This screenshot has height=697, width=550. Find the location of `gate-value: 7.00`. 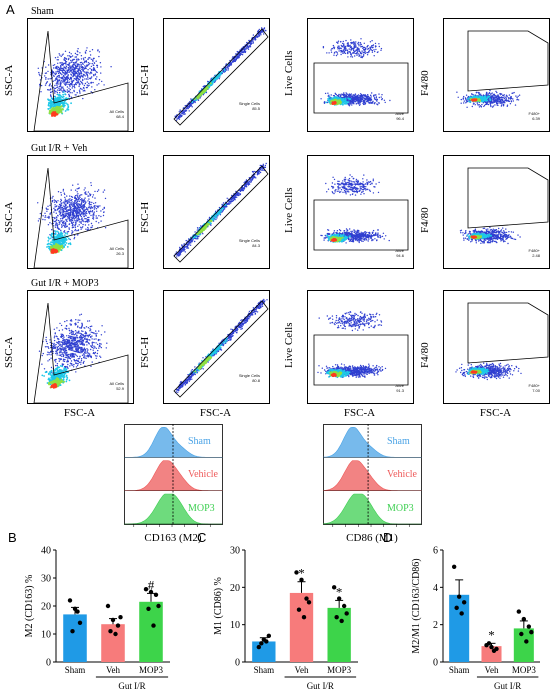

gate-value: 7.00 is located at coordinates (536, 390).